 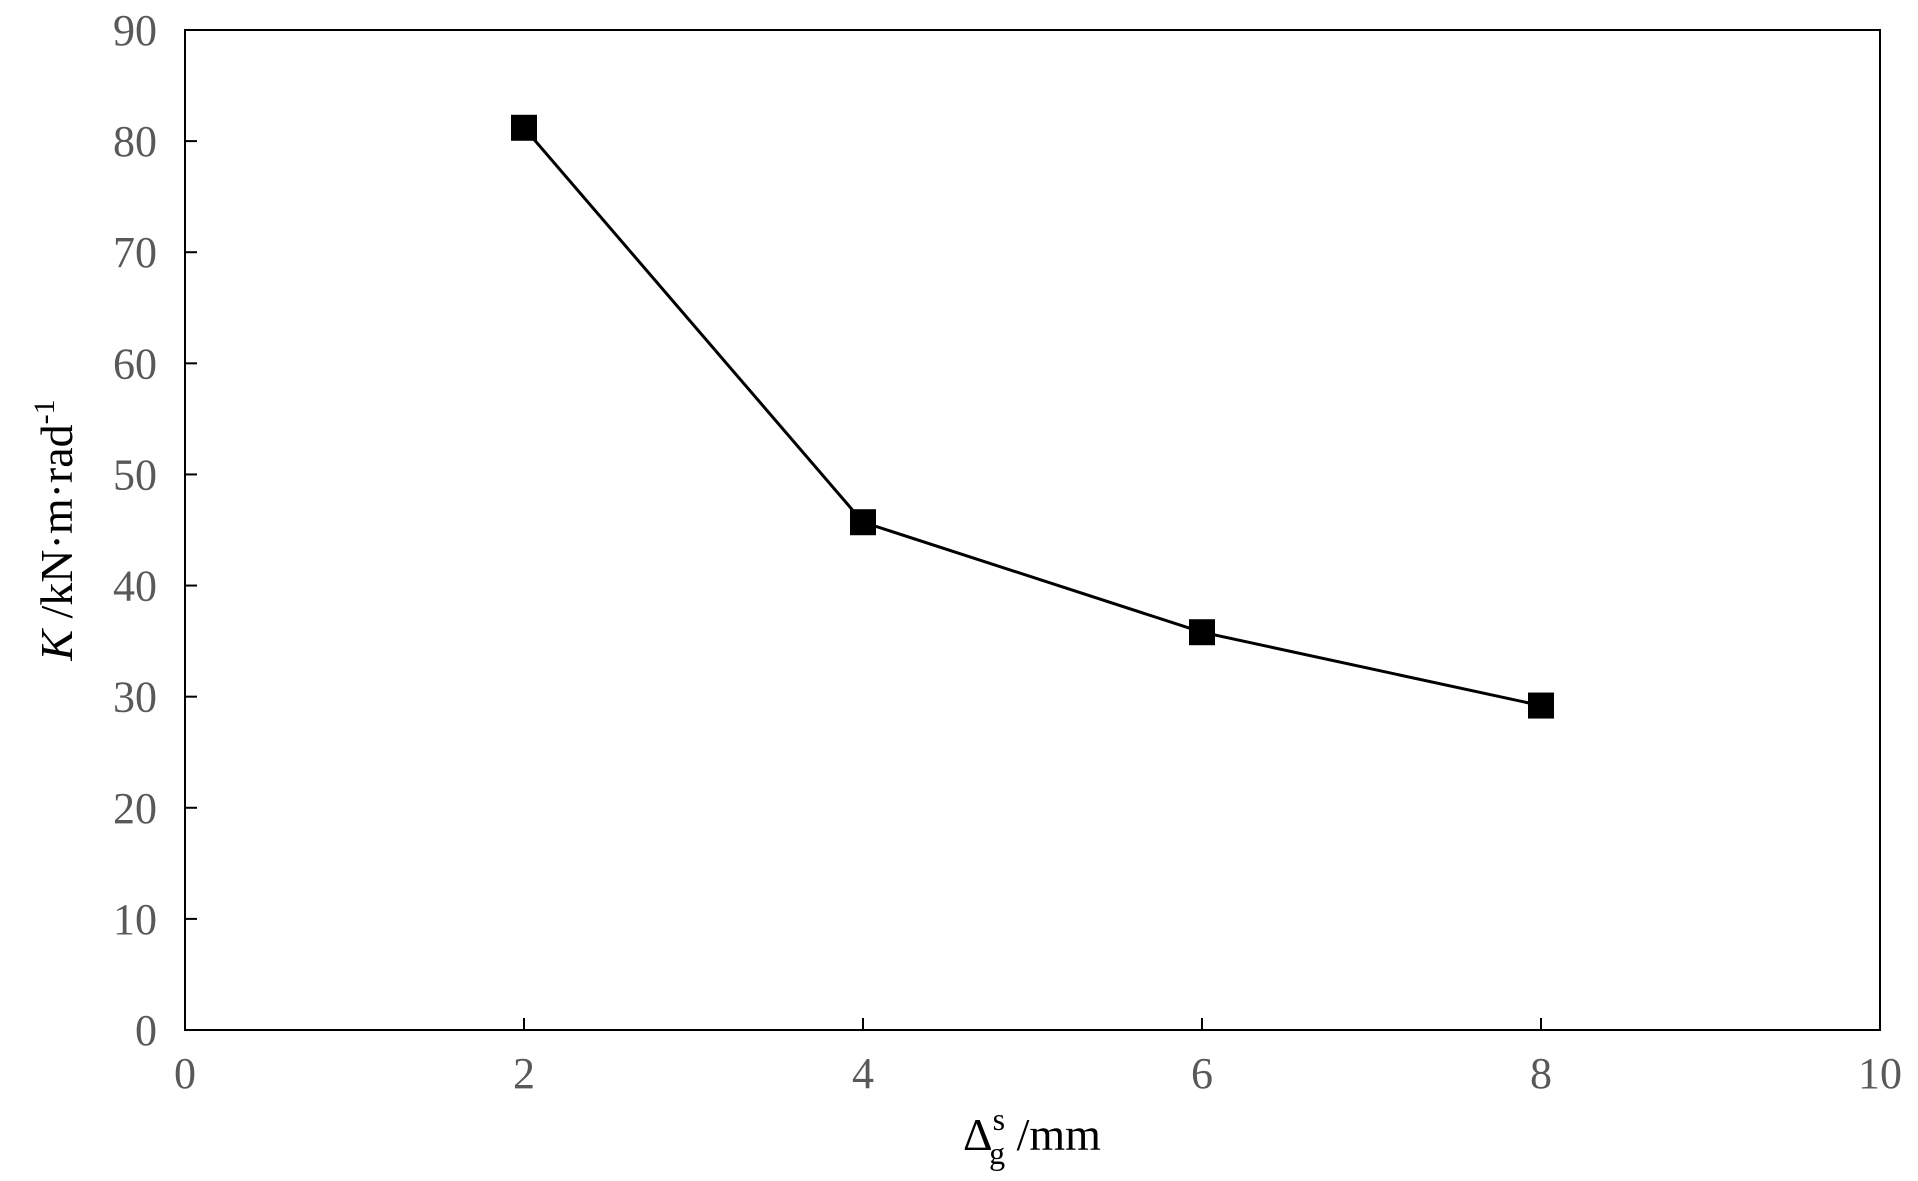 I want to click on x-axis-label-symbol: Δ, so click(x=978, y=1134).